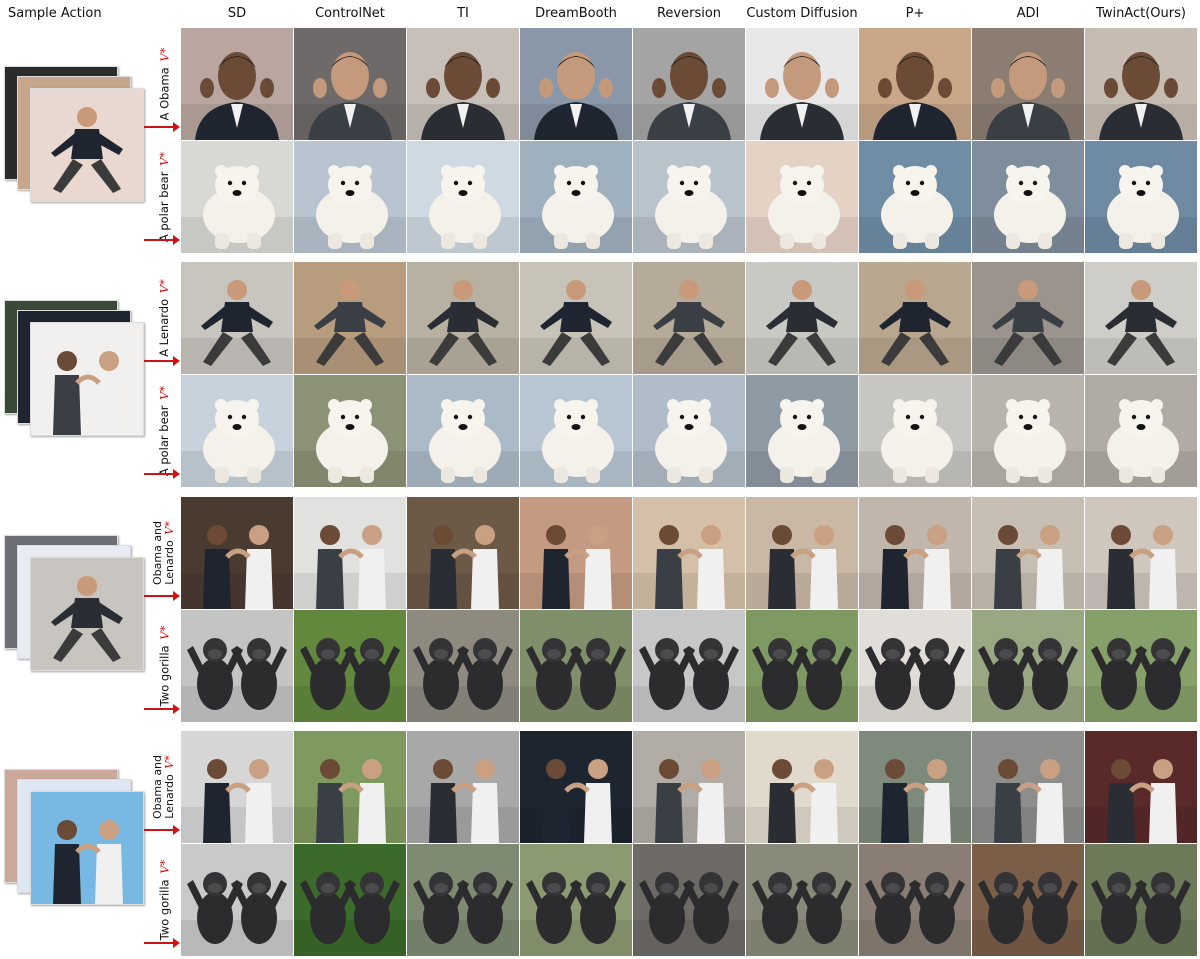 This screenshot has height=959, width=1200. I want to click on column-header-reversion: Reversion, so click(689, 13).